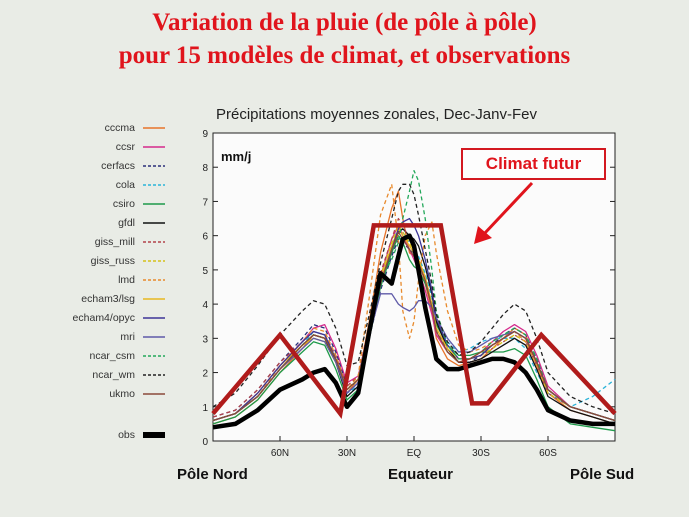 The width and height of the screenshot is (689, 517). I want to click on y-tick-label: 9, so click(205, 134).